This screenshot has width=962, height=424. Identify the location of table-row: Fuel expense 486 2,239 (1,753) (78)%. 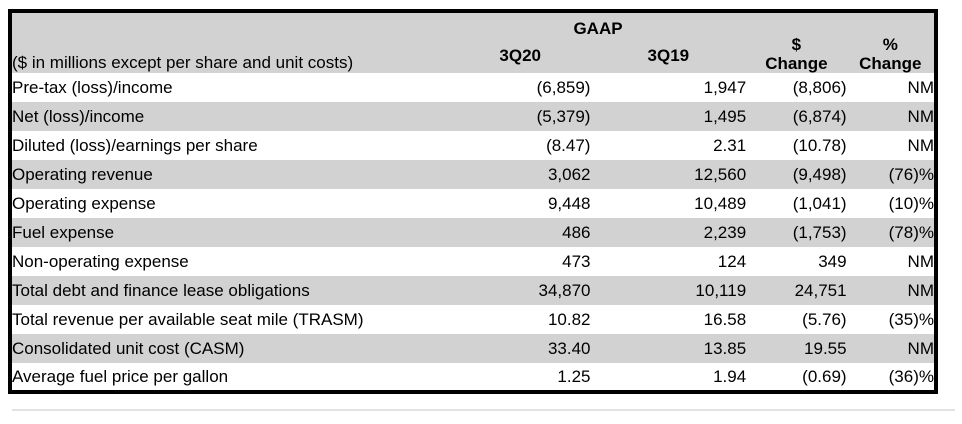
(473, 232).